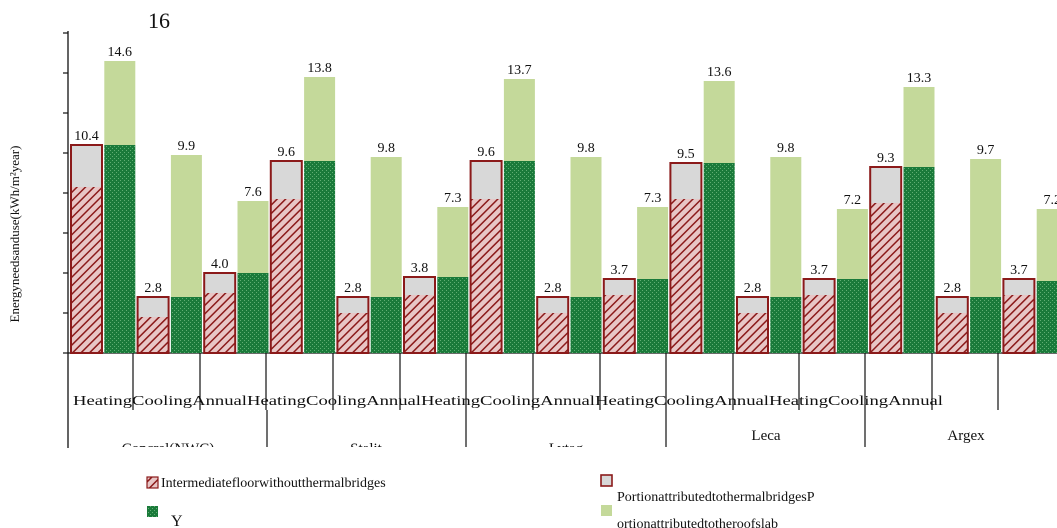 The width and height of the screenshot is (1057, 528). Describe the element at coordinates (393, 401) in the screenshot. I see `category-label-6: Annual` at that location.